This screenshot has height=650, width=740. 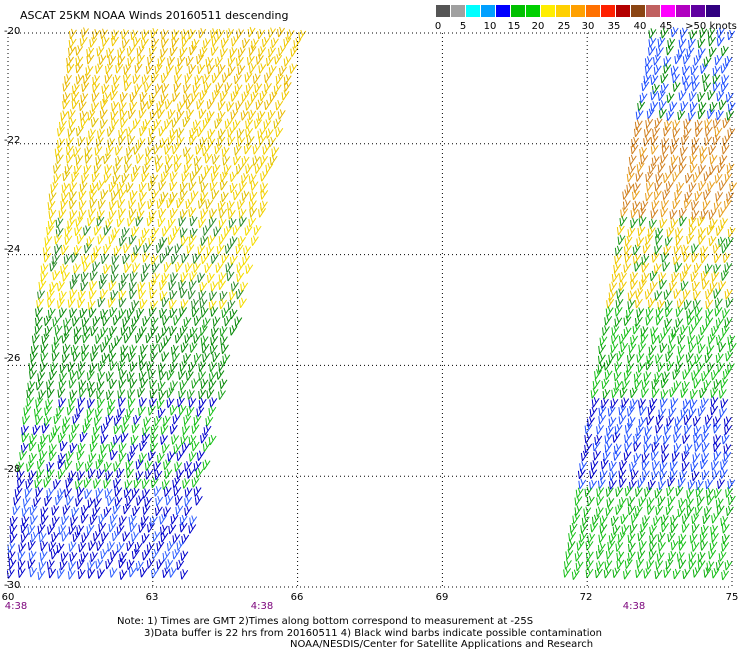 What do you see at coordinates (638, 11) in the screenshot?
I see `legend-swatch` at bounding box center [638, 11].